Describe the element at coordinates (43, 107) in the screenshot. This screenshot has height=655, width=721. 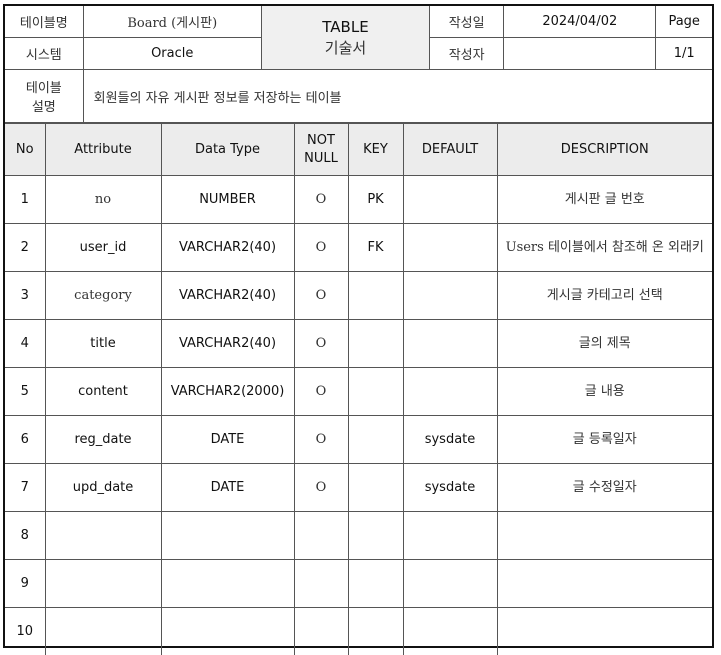
I see `table-description-label-line2: 설명` at that location.